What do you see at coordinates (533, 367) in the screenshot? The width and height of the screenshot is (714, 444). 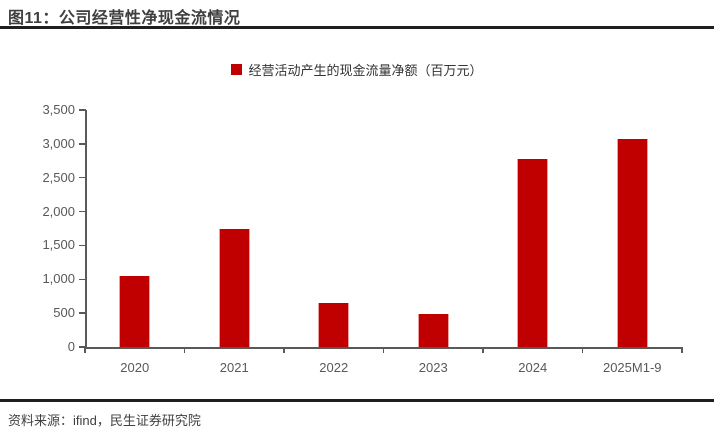 I see `x-axis-label: 2024` at bounding box center [533, 367].